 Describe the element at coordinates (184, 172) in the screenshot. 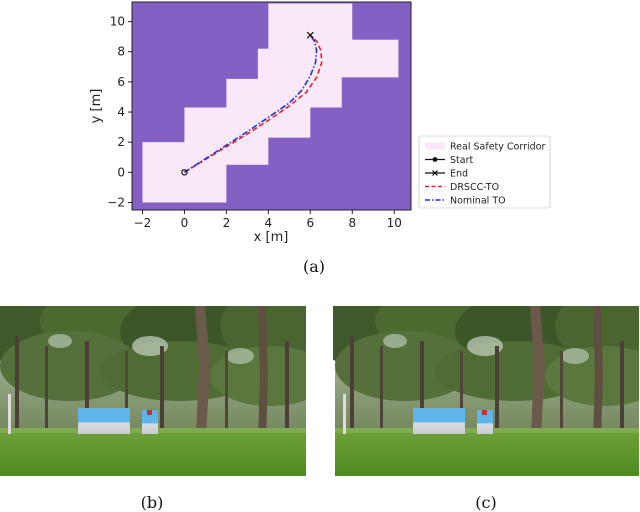

I see `start-marker` at that location.